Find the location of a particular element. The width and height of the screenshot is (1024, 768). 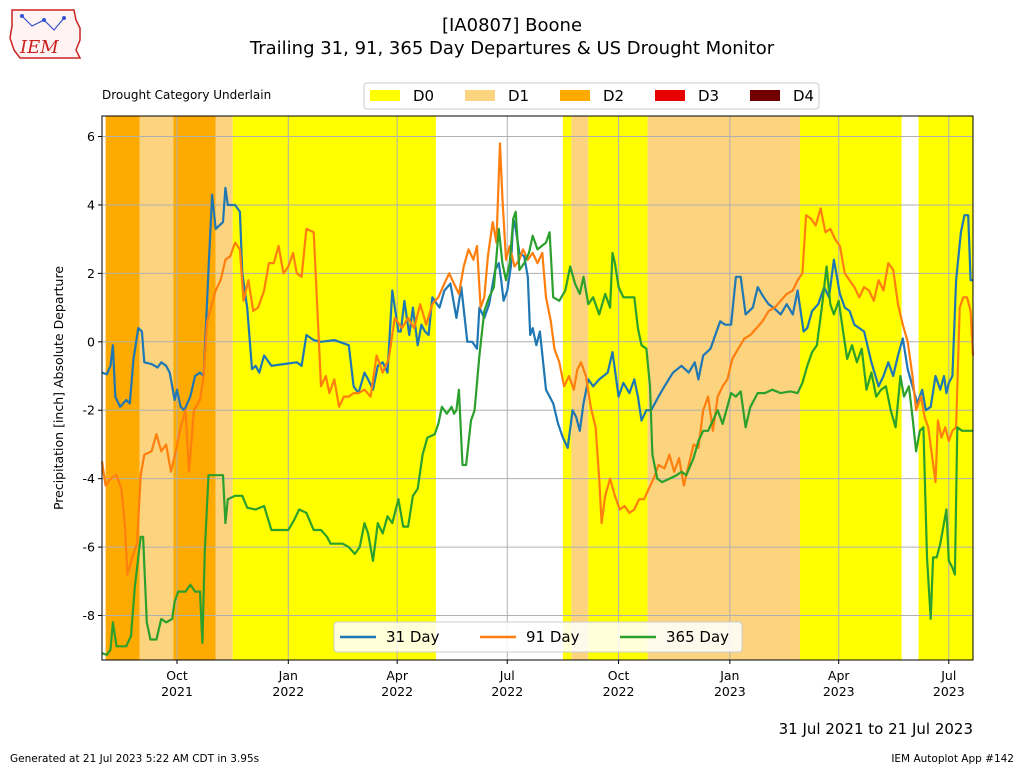

drought-legend-label: D0 is located at coordinates (423, 96).